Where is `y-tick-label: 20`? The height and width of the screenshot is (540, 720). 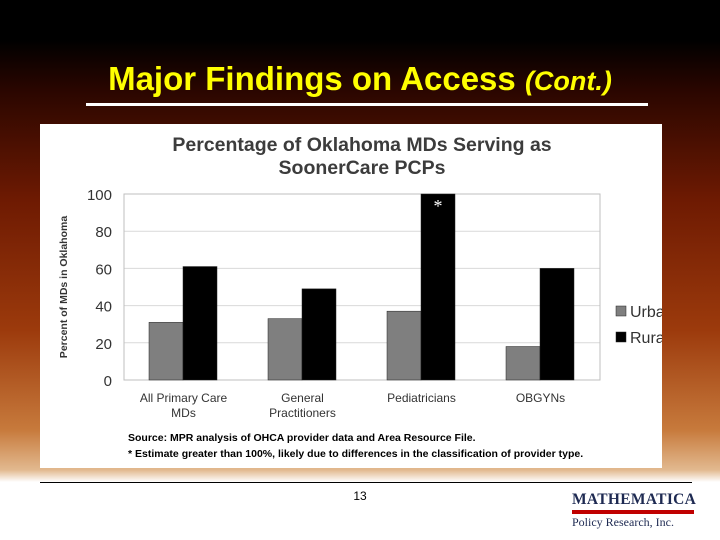
y-tick-label: 20 is located at coordinates (103, 344).